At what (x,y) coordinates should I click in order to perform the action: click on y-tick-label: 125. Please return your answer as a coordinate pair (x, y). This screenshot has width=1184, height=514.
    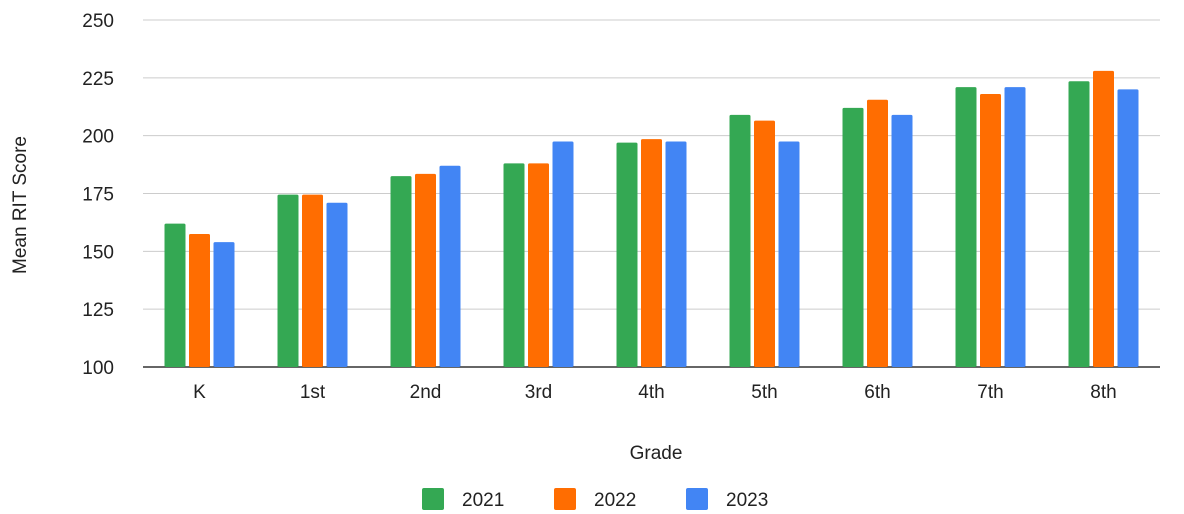
    Looking at the image, I should click on (98, 310).